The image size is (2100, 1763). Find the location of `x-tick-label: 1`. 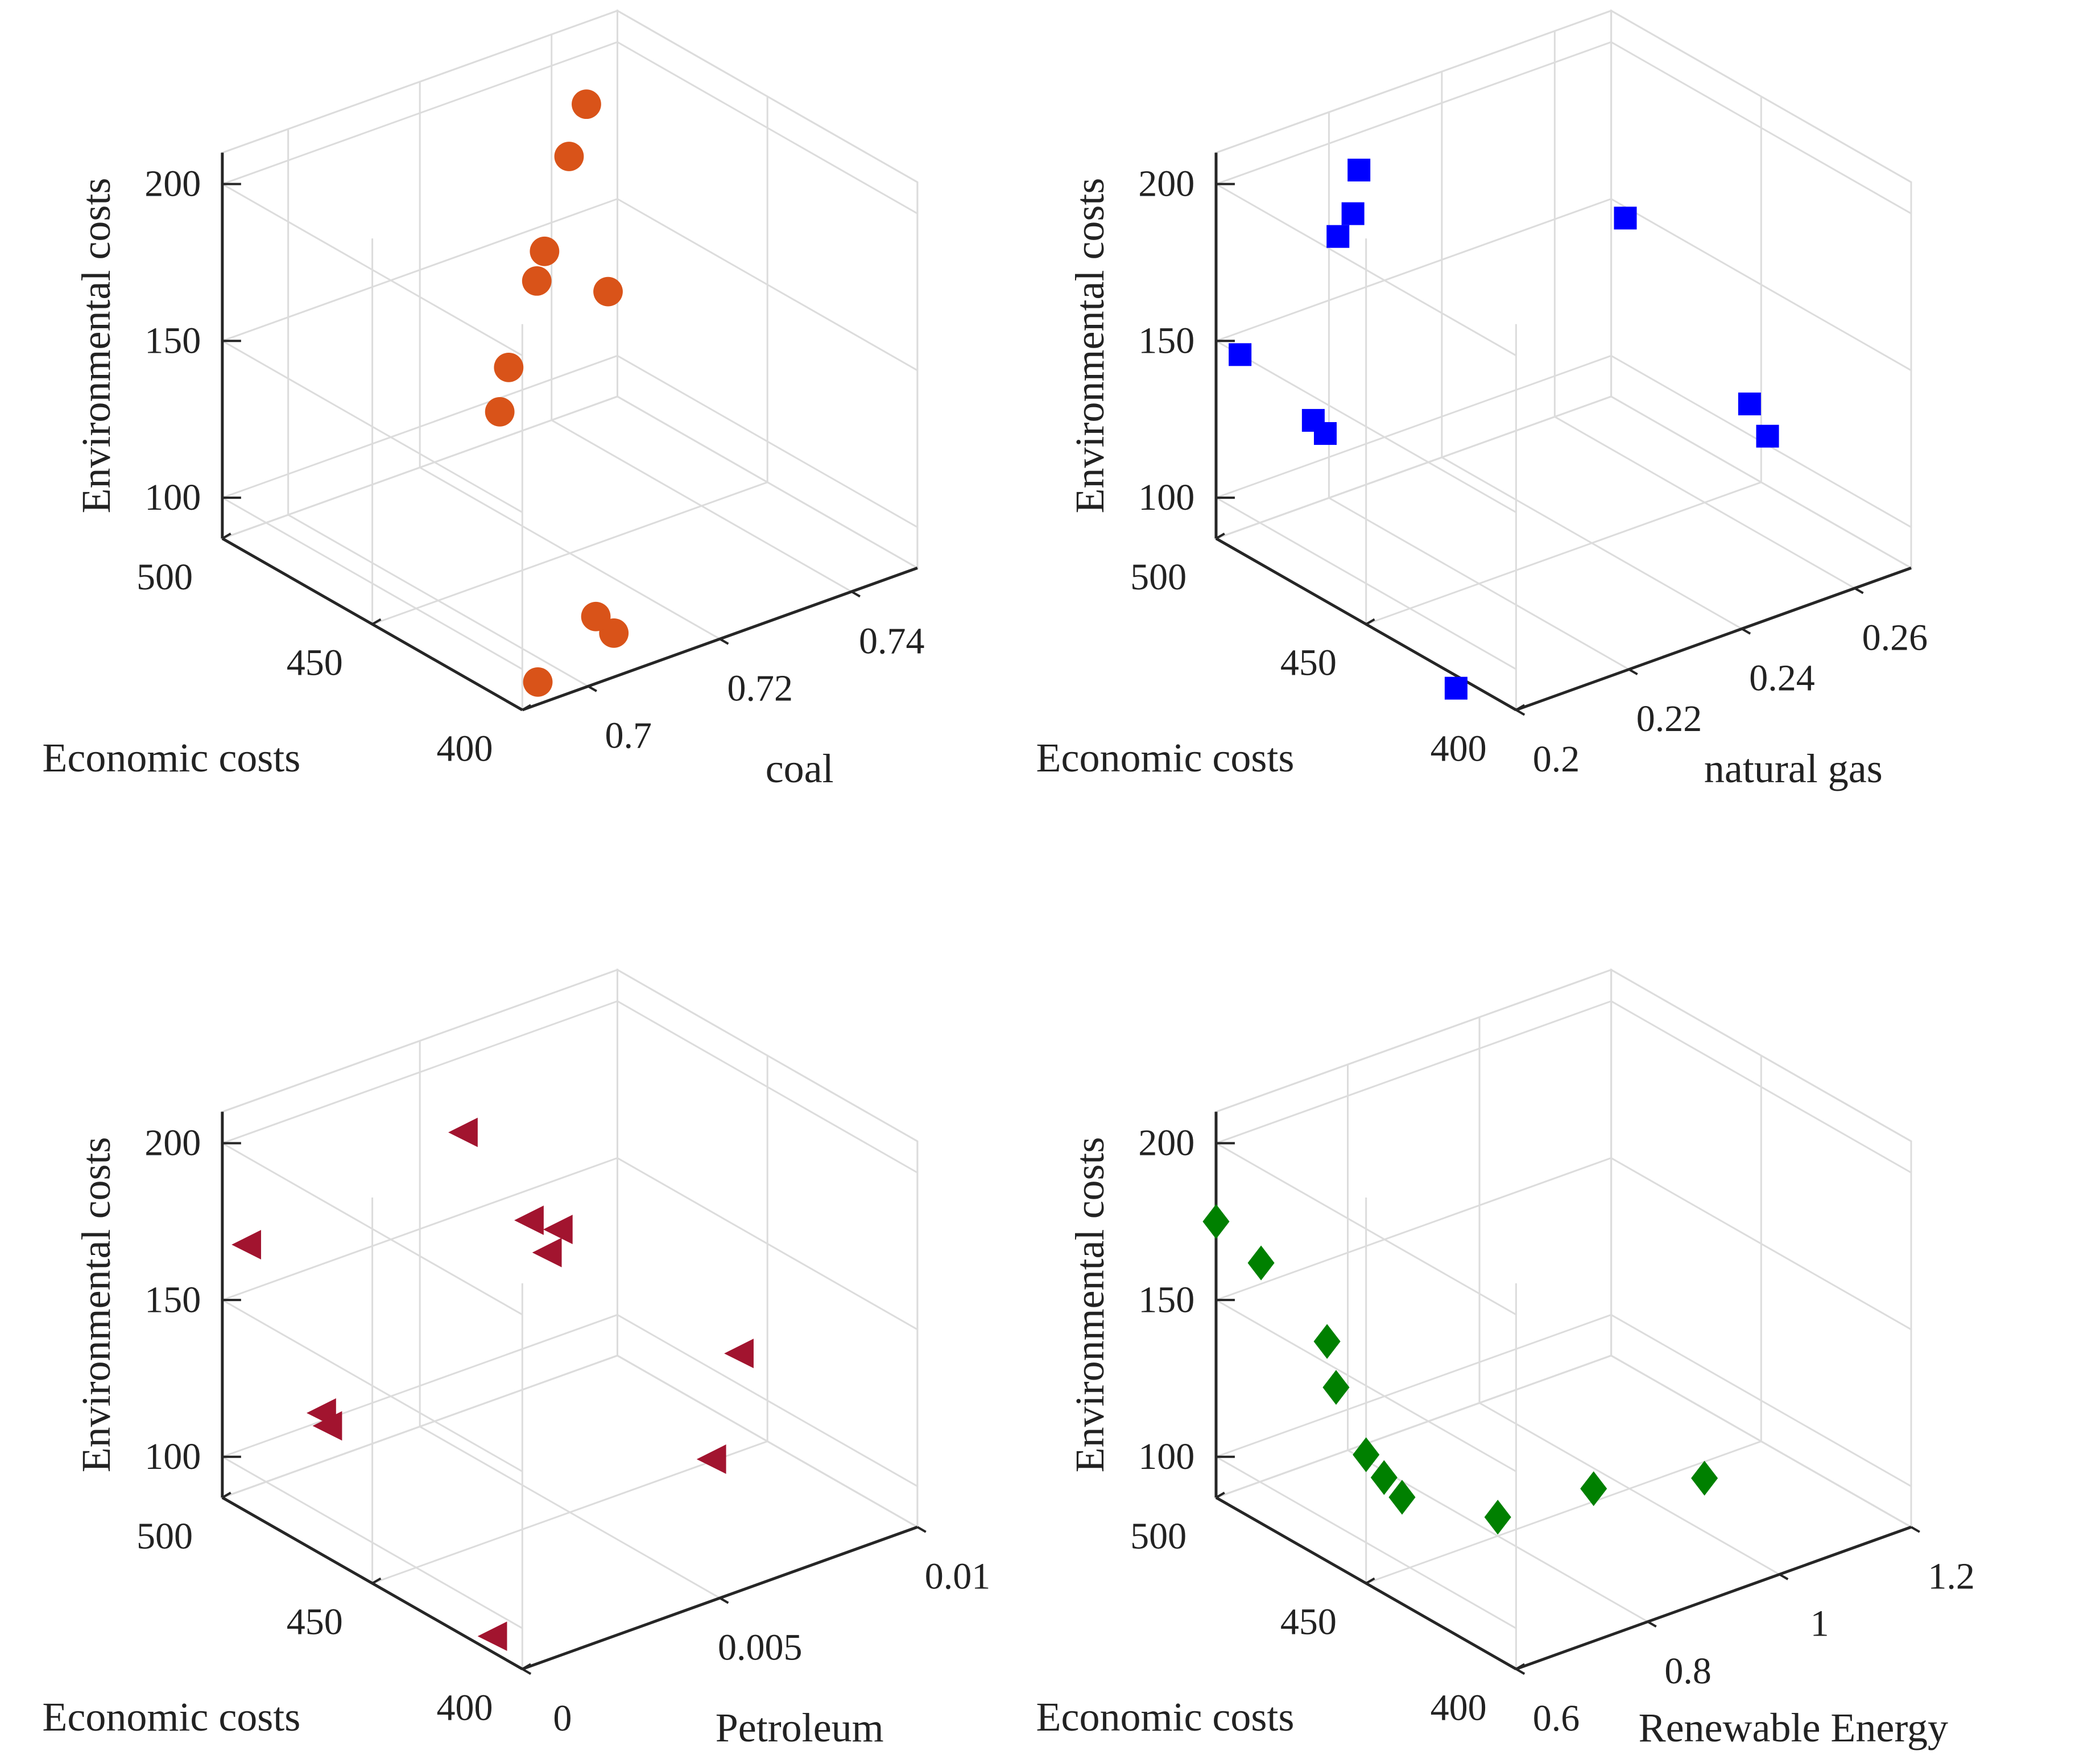

x-tick-label: 1 is located at coordinates (1819, 1624).